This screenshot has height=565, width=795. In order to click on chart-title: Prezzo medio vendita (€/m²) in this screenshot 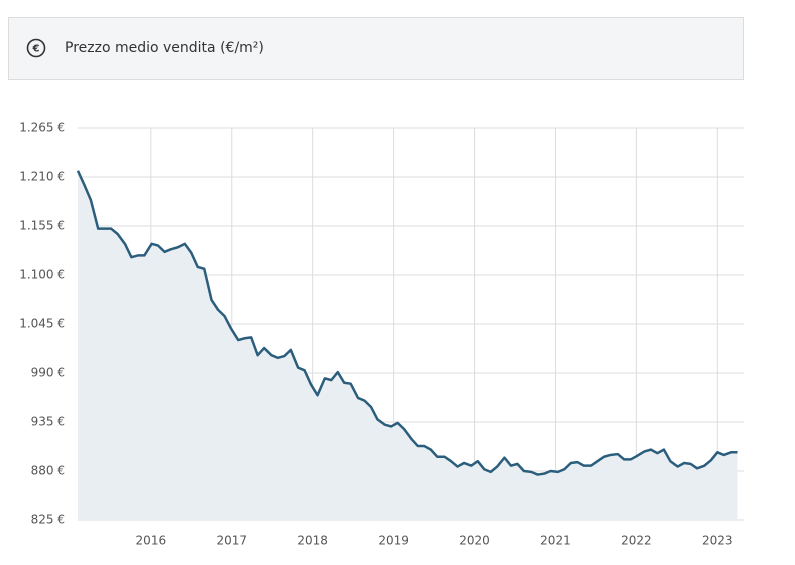, I will do `click(164, 48)`.